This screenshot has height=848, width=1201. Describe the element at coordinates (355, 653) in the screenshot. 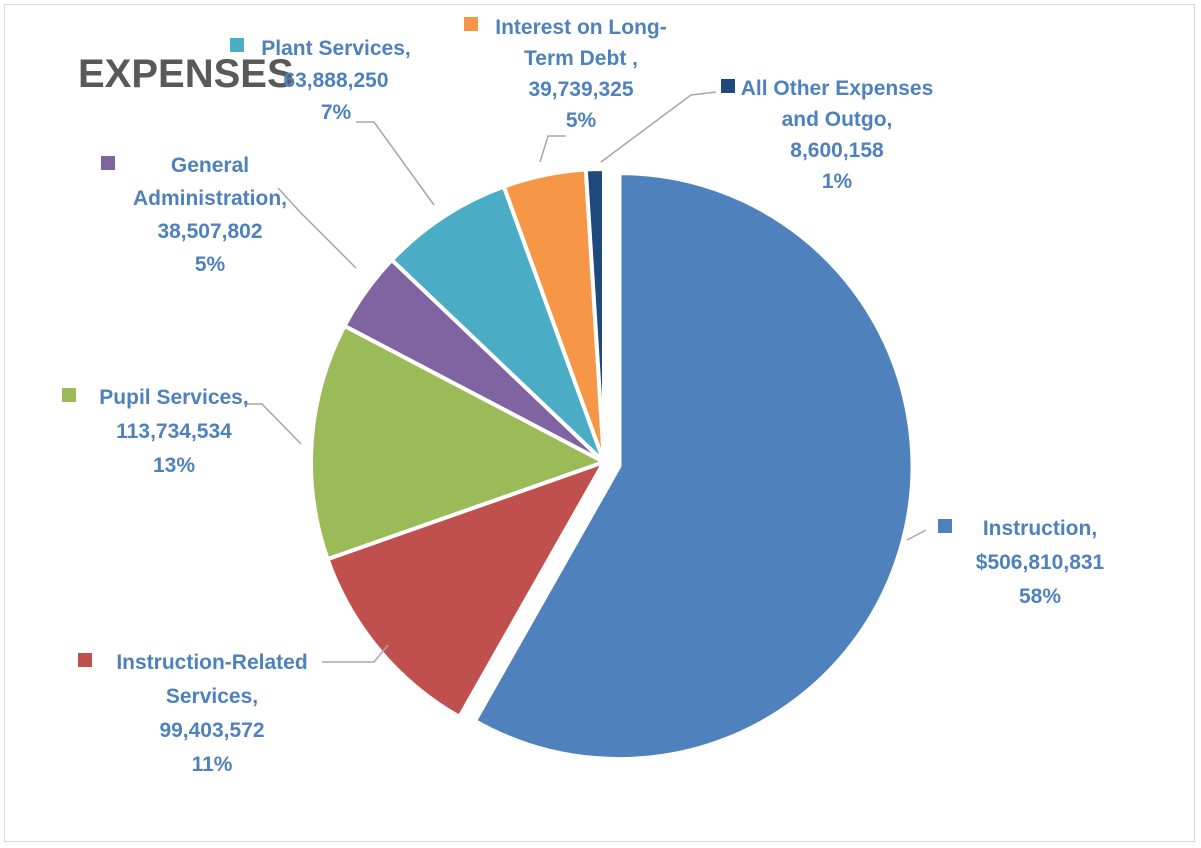

I see `leader-line-instruction-related-services` at that location.